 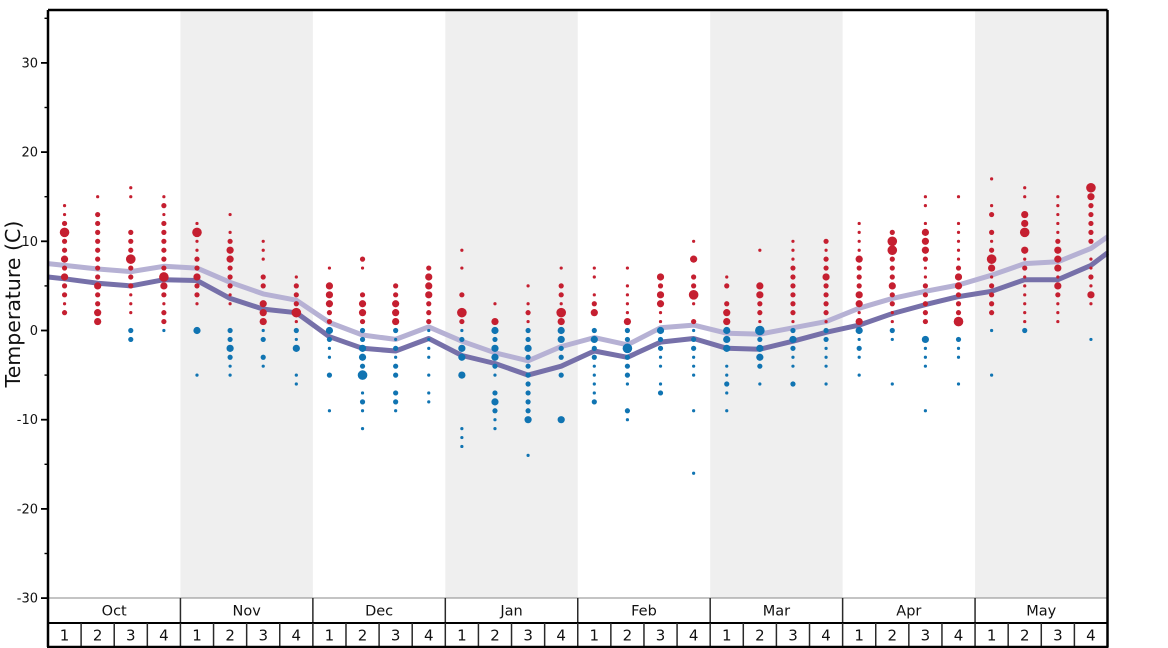 I want to click on y-tick-label: 0, so click(x=34, y=331).